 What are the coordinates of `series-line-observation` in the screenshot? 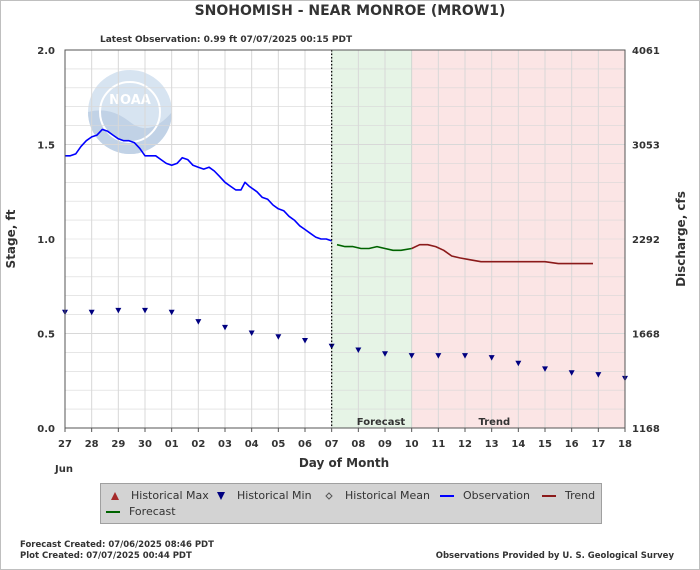 It's located at (198, 185).